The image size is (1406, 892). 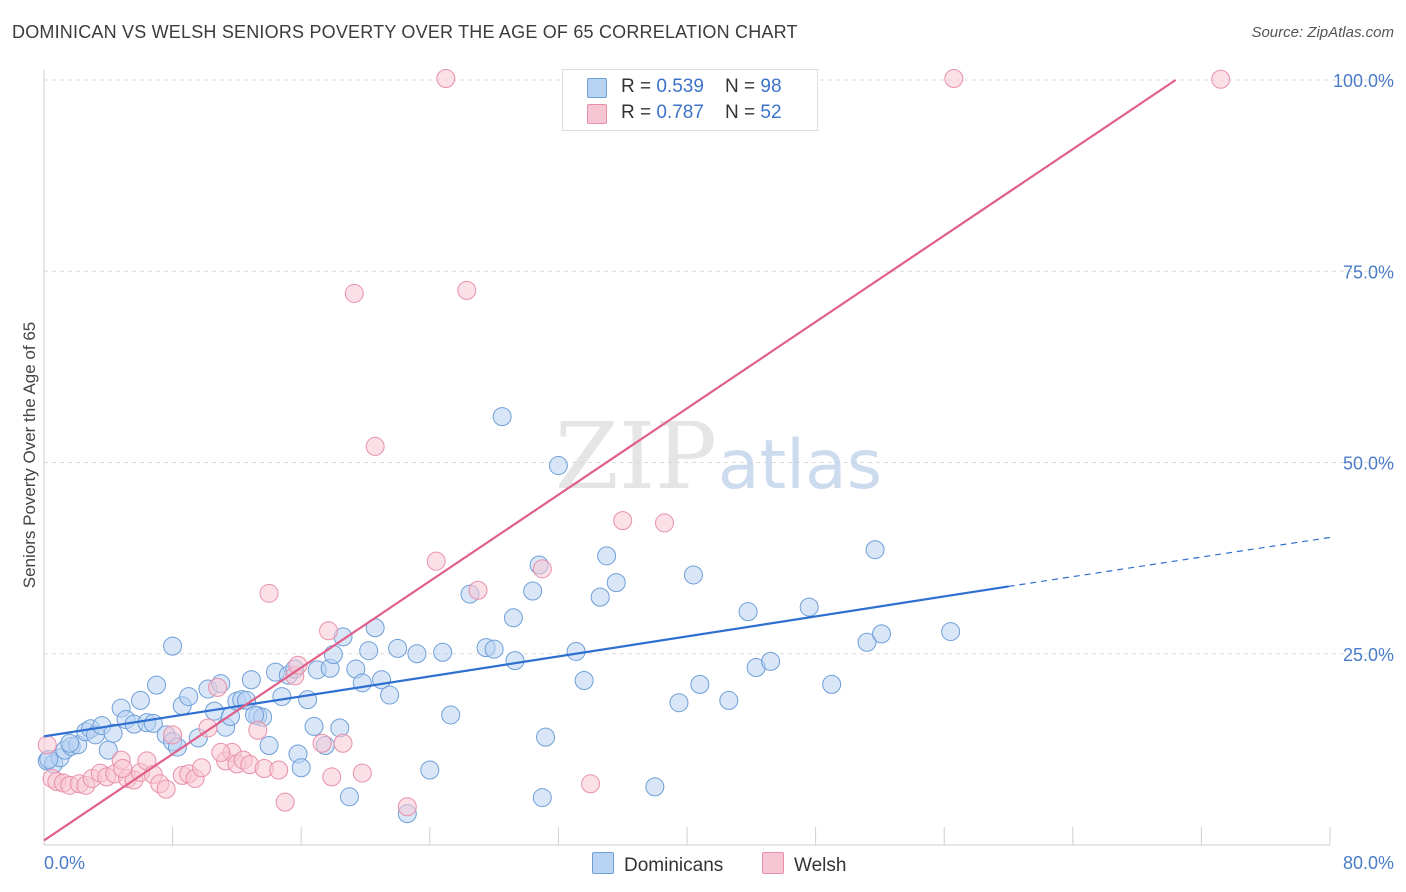 I want to click on y-tick-label: 75.0%, so click(x=1368, y=272).